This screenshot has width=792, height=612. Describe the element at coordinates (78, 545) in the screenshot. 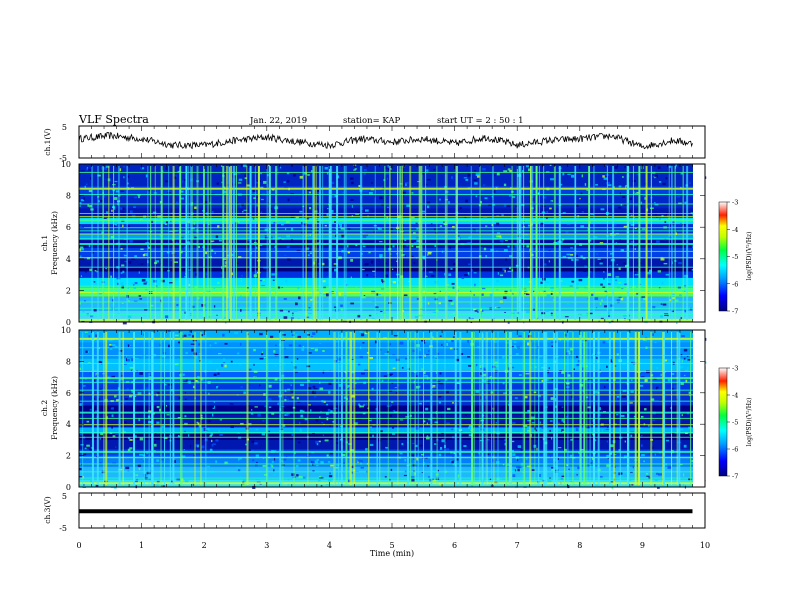

I see `time-axis-tick-0: 0` at that location.